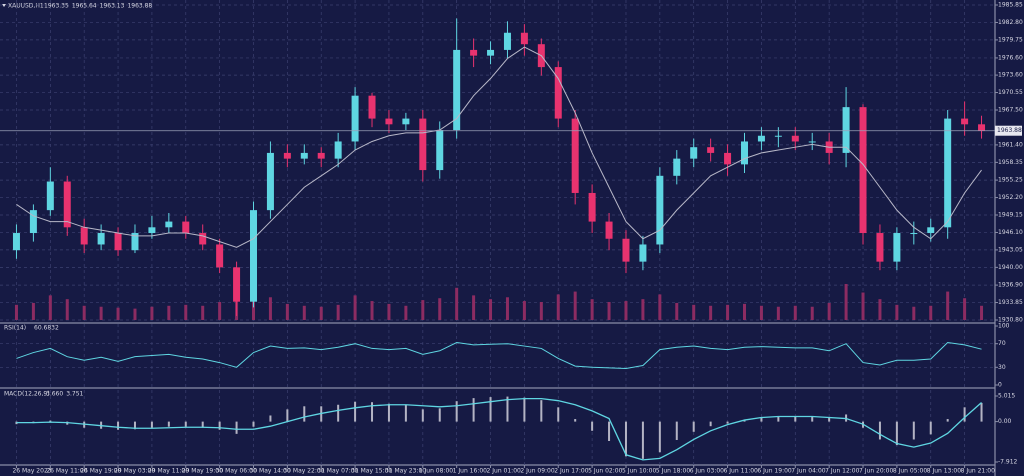  Describe the element at coordinates (1010, 75) in the screenshot. I see `y-tick-label: 1973.60` at that location.